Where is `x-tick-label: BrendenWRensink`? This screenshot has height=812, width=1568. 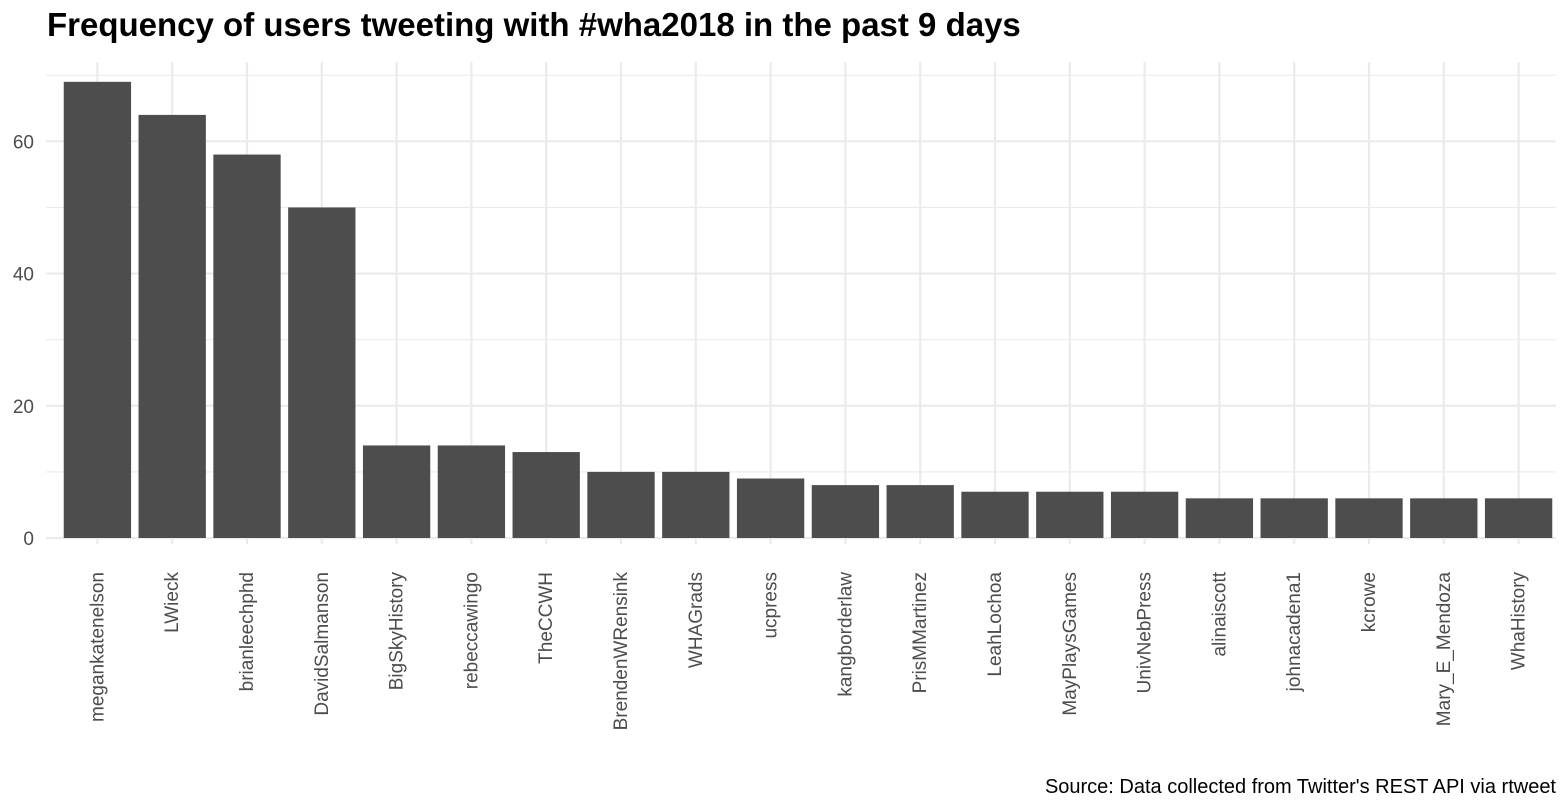
x-tick-label: BrendenWRensink is located at coordinates (621, 651).